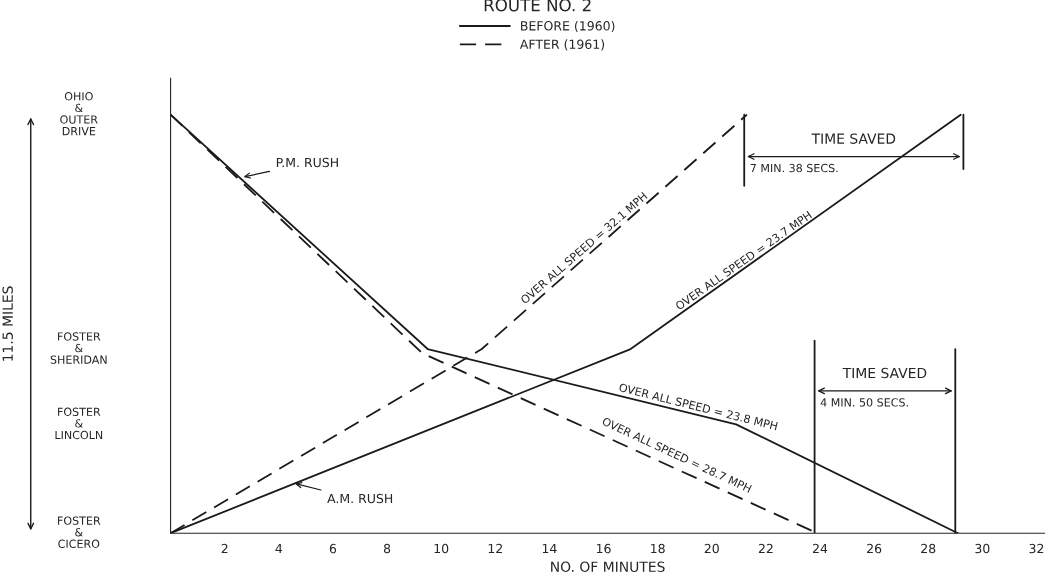  What do you see at coordinates (711, 548) in the screenshot?
I see `x-tick-label: 20` at bounding box center [711, 548].